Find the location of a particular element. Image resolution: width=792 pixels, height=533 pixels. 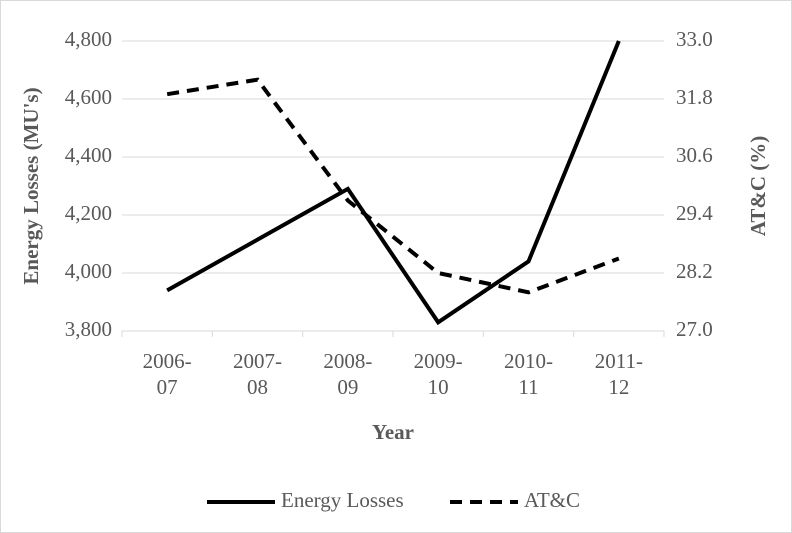

y-tick-label: 4,000 is located at coordinates (88, 271).